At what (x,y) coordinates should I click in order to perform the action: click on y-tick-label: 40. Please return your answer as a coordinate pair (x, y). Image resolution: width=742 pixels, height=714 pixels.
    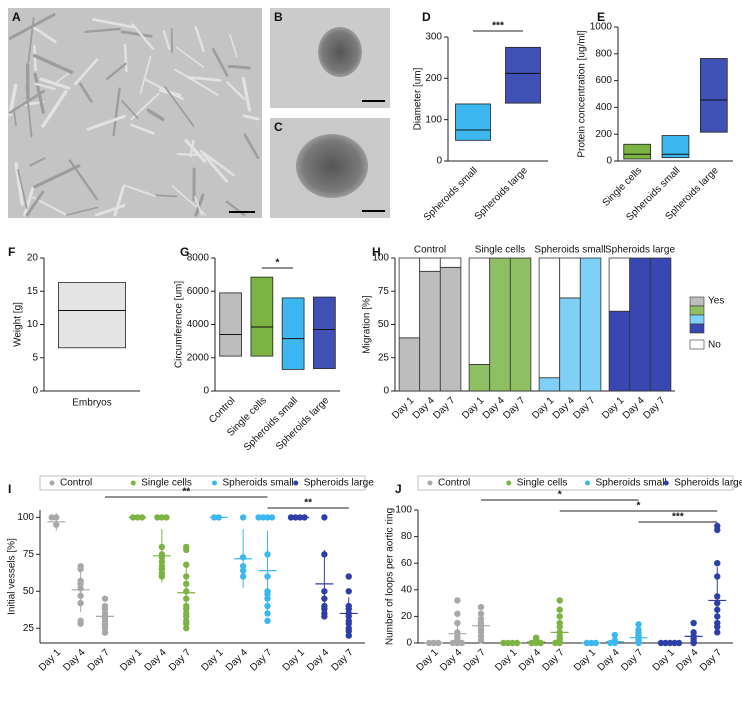
    Looking at the image, I should click on (407, 589).